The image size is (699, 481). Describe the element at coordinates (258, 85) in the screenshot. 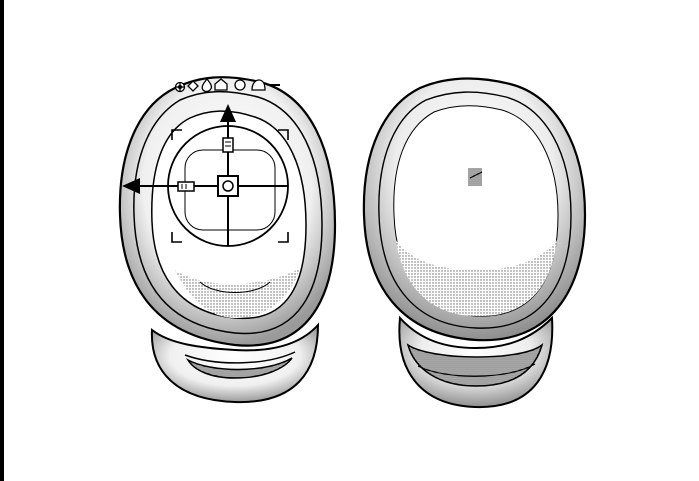

I see `bell-icon` at that location.